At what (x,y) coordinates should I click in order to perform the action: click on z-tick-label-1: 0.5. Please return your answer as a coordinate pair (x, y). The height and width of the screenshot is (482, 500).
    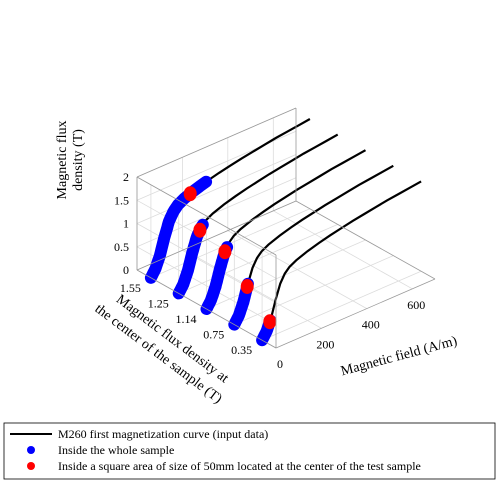
    Looking at the image, I should click on (121, 247).